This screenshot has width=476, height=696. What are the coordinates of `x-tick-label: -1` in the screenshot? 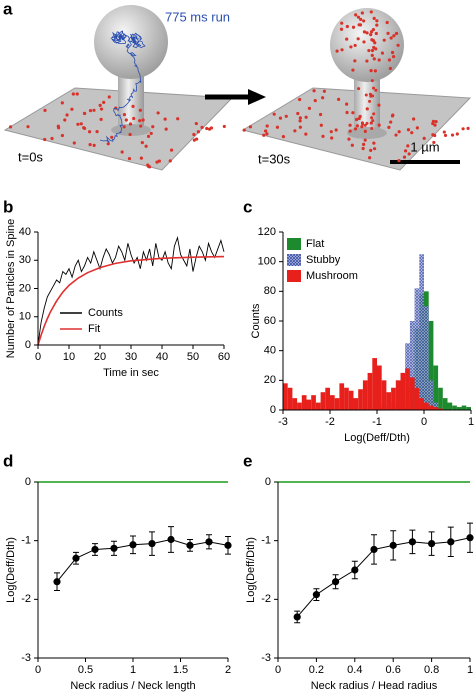 It's located at (377, 422).